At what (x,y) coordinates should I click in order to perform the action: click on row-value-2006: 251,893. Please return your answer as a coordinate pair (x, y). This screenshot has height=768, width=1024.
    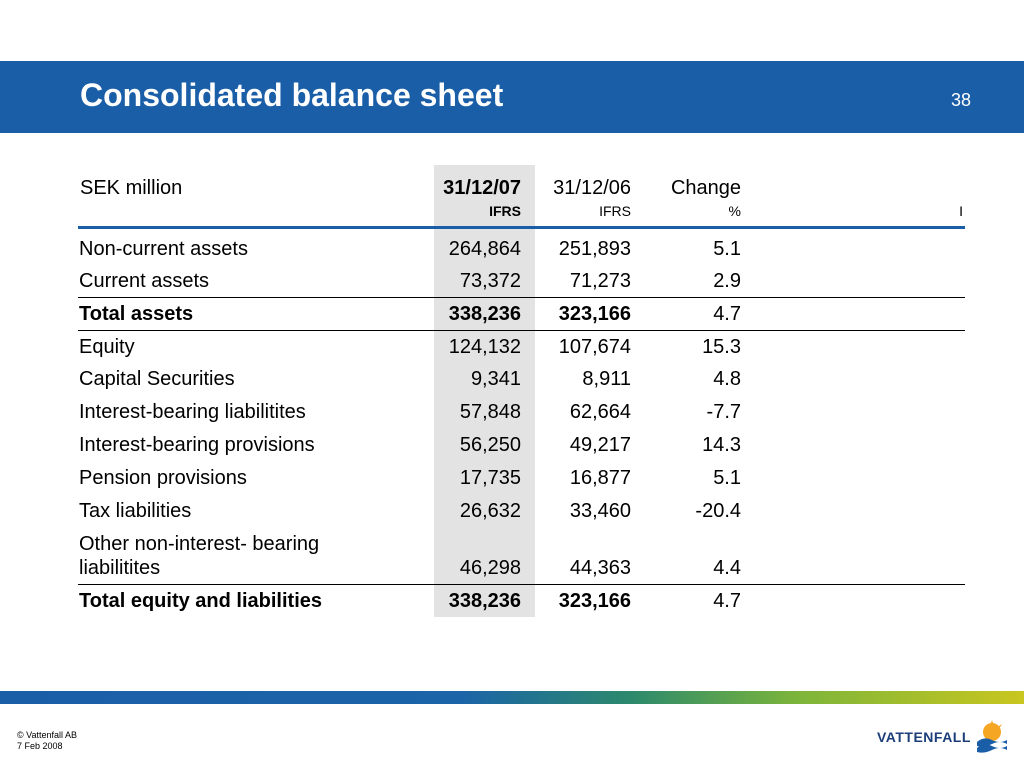
    Looking at the image, I should click on (594, 249).